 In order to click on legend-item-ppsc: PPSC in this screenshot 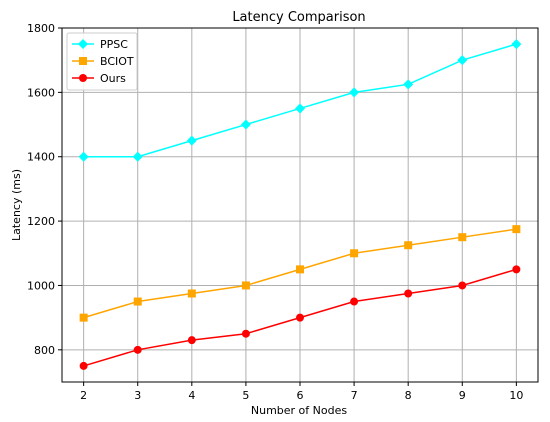, I will do `click(100, 44)`.